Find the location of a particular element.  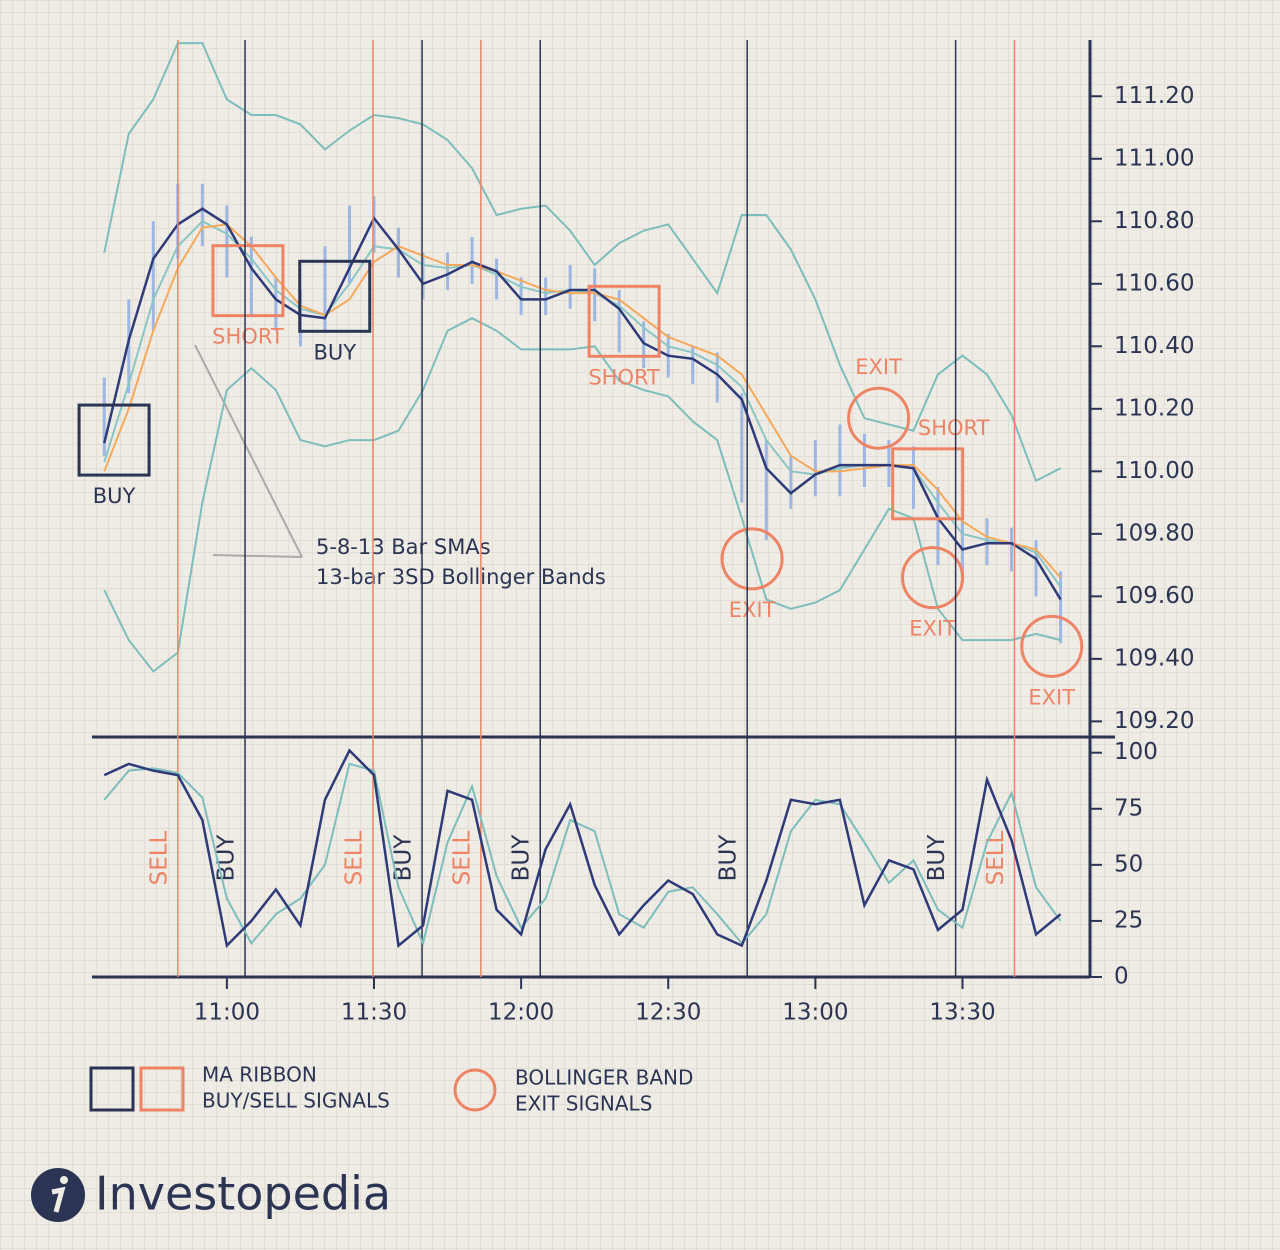

y-tick-label: 111.00 is located at coordinates (1154, 158).